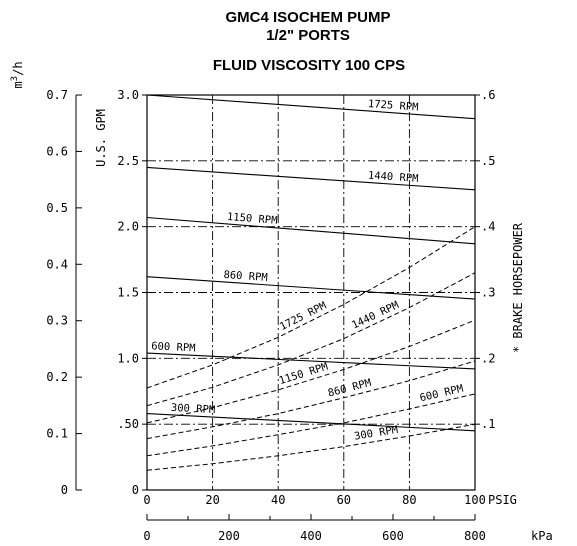 This screenshot has height=546, width=577. I want to click on power-curve-1150-rpm, so click(311, 371).